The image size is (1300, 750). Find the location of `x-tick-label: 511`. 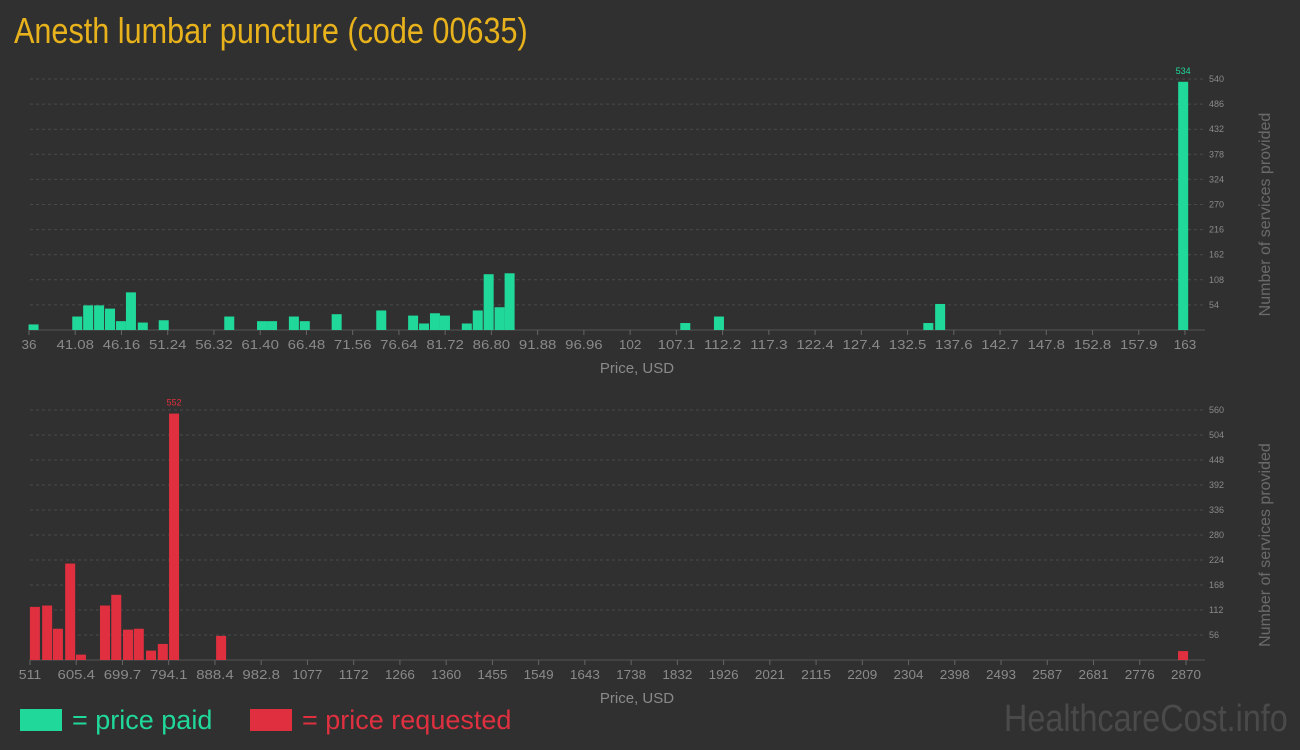

x-tick-label: 511 is located at coordinates (30, 674).